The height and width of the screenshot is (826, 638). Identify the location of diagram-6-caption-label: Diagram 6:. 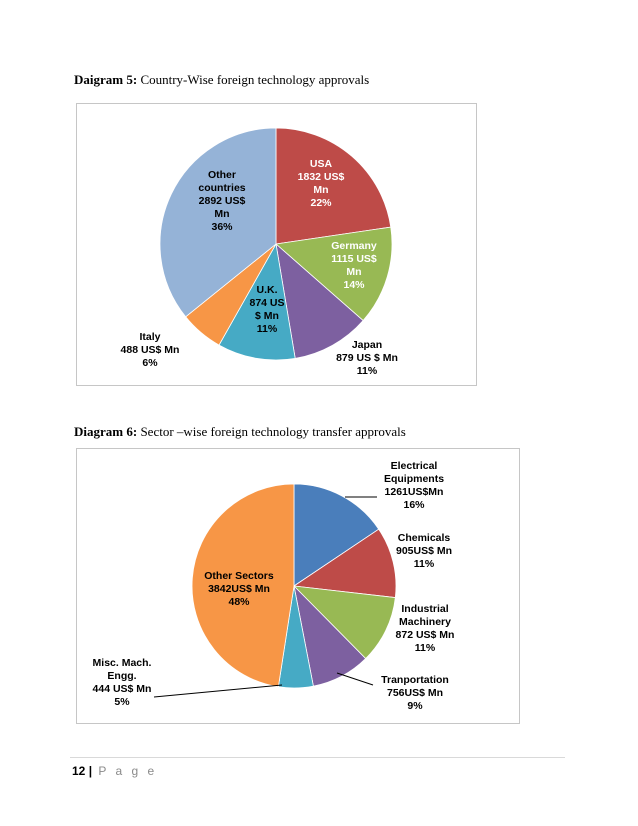
(106, 431).